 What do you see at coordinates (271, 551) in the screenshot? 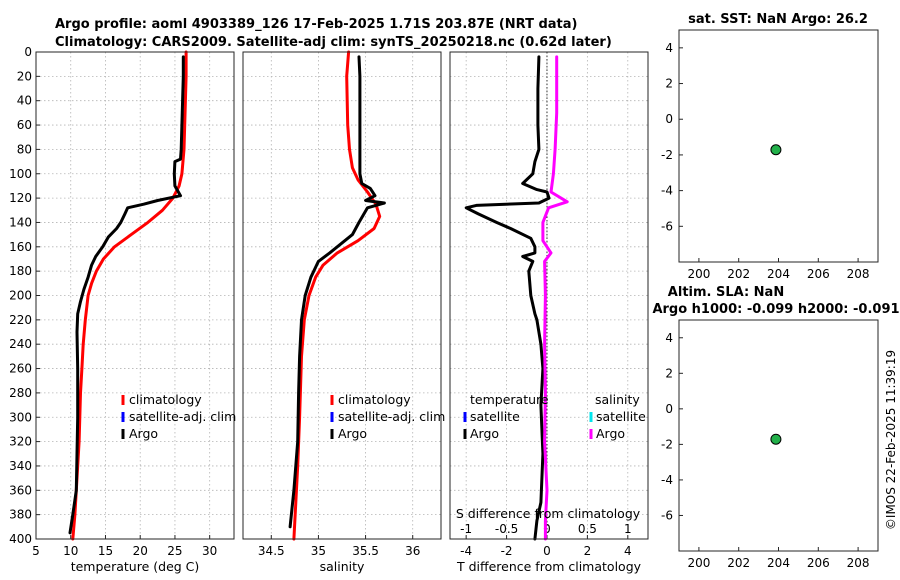
I see `x-tick-label: 34.5` at bounding box center [271, 551].